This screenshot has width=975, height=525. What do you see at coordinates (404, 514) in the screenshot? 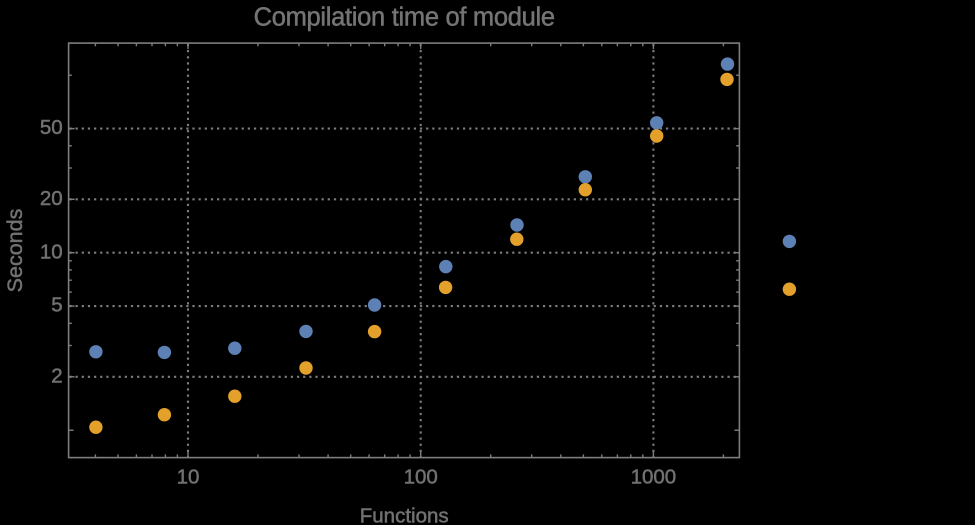
I see `svg-text: Functions` at bounding box center [404, 514].